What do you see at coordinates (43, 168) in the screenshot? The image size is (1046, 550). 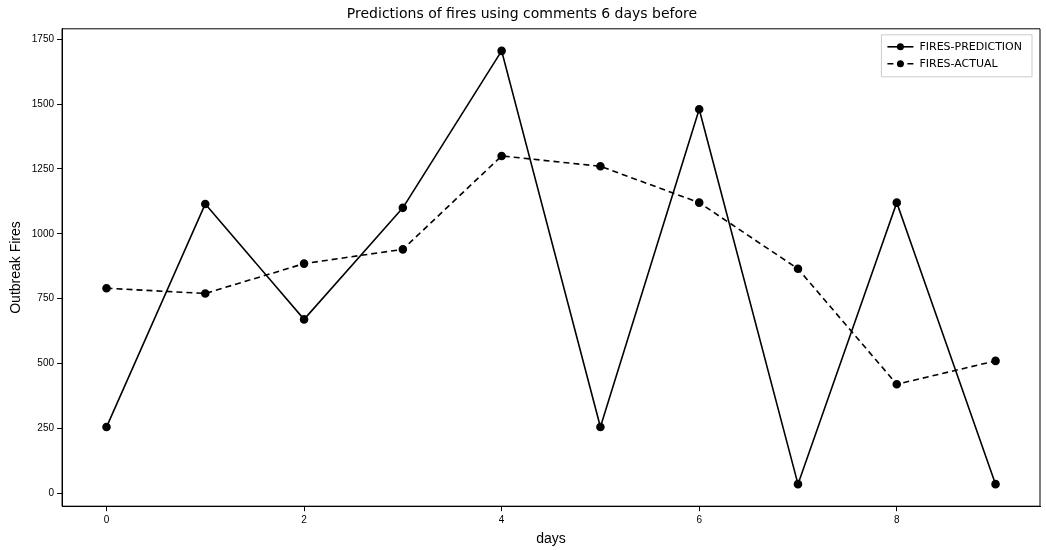 I see `y-tick-label: 1250` at bounding box center [43, 168].